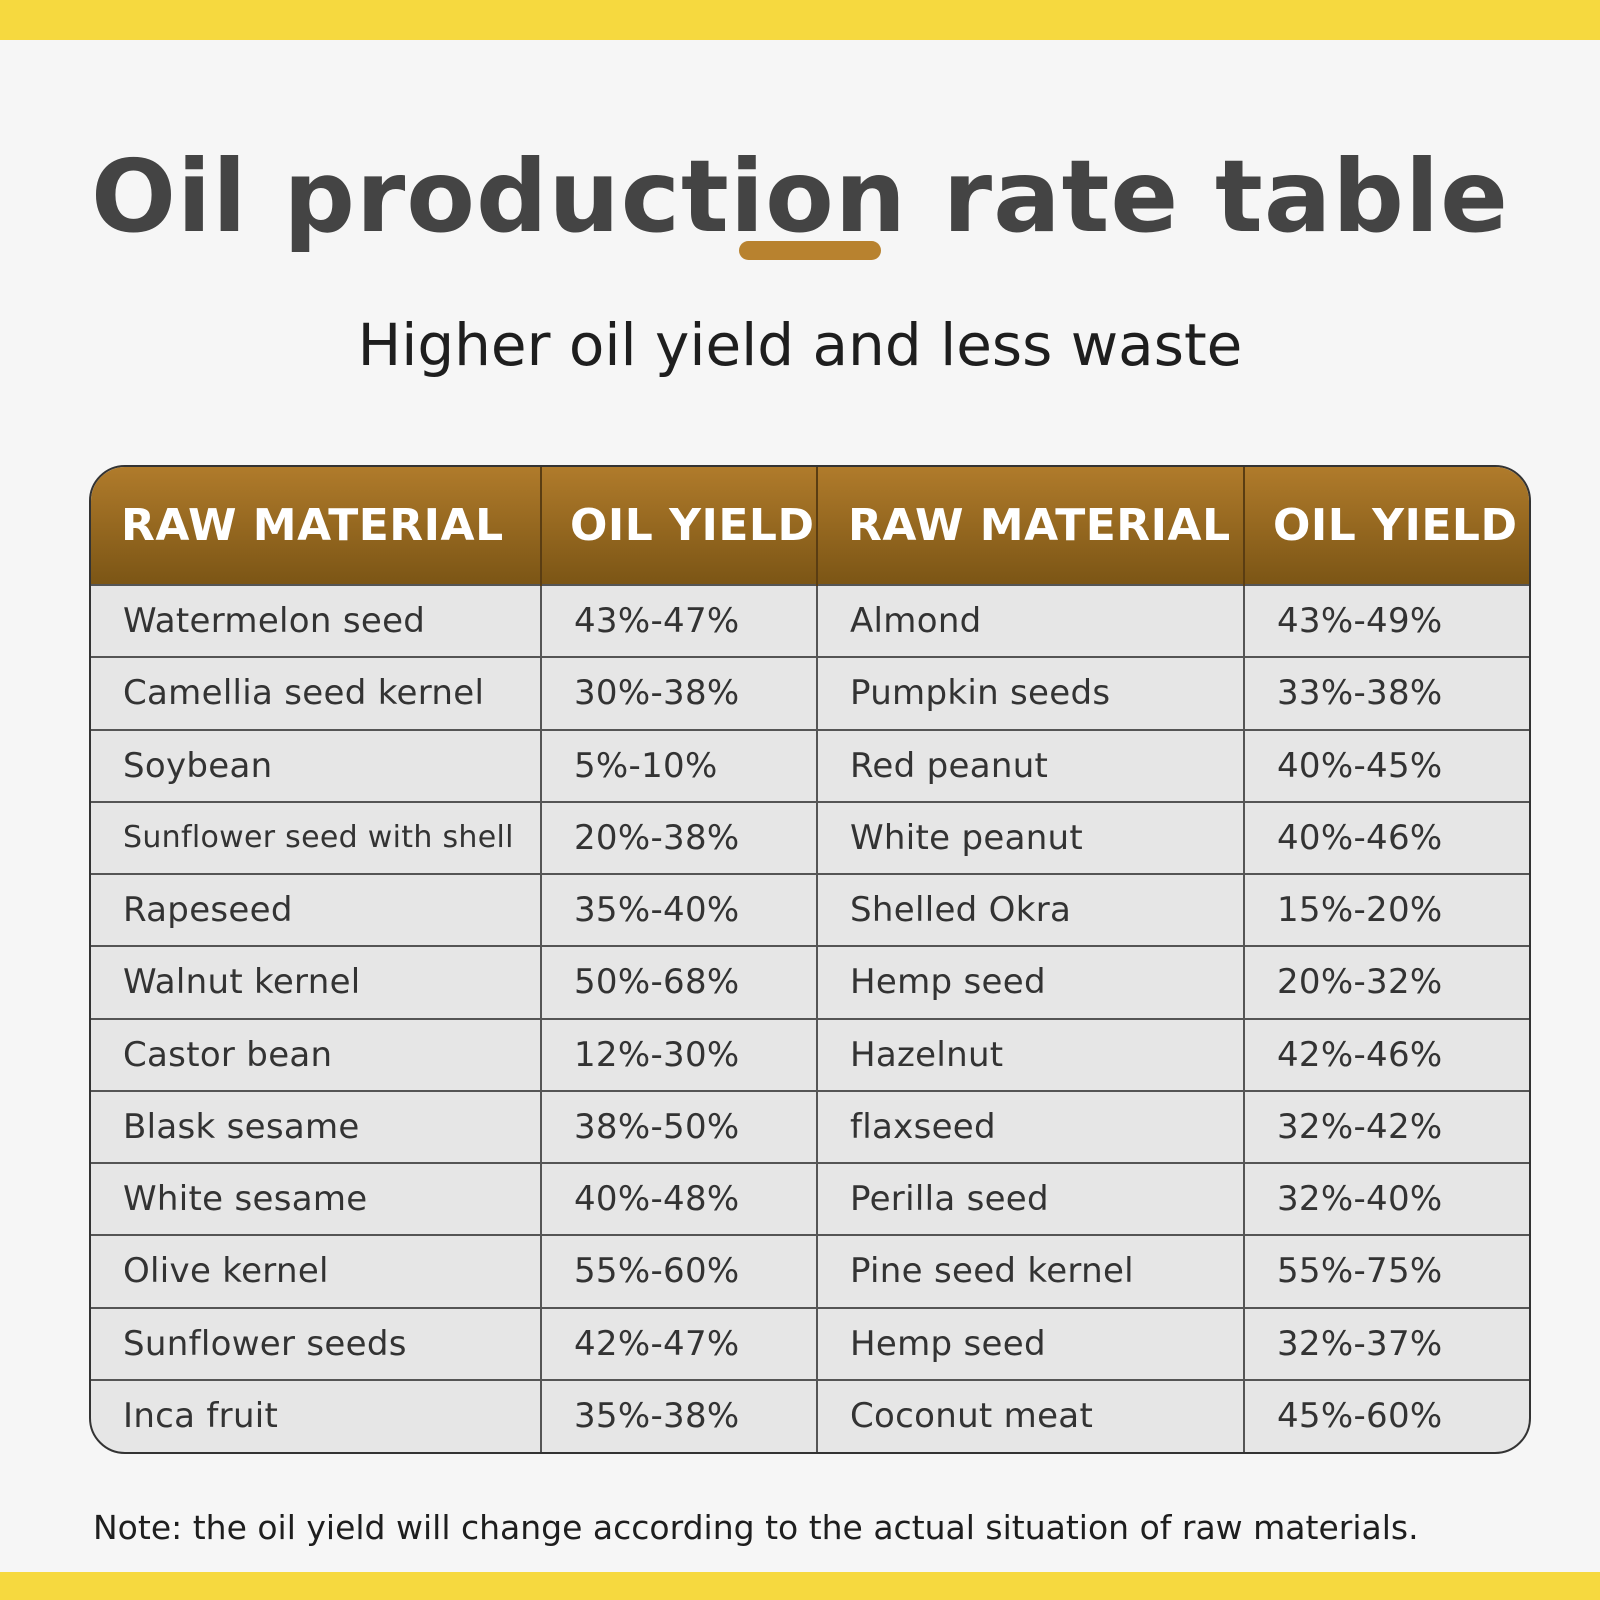  I want to click on cell-raw-material-right: Hazelnut, so click(1031, 1054).